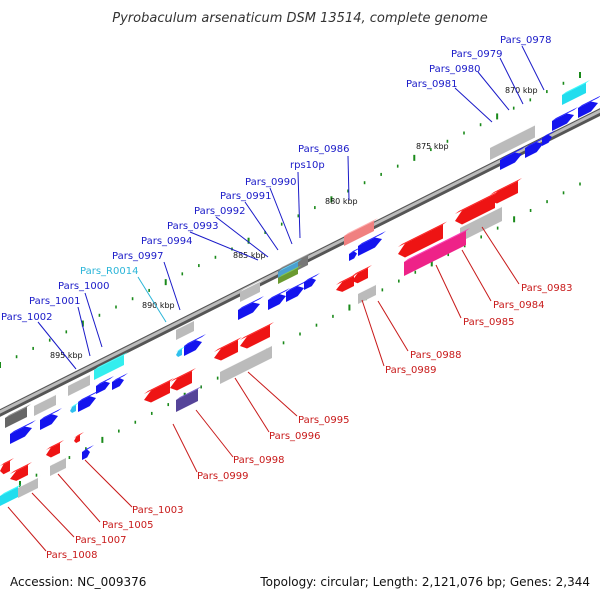 Image resolution: width=600 pixels, height=600 pixels. Describe the element at coordinates (307, 165) in the screenshot. I see `gene-label: rps10p` at that location.